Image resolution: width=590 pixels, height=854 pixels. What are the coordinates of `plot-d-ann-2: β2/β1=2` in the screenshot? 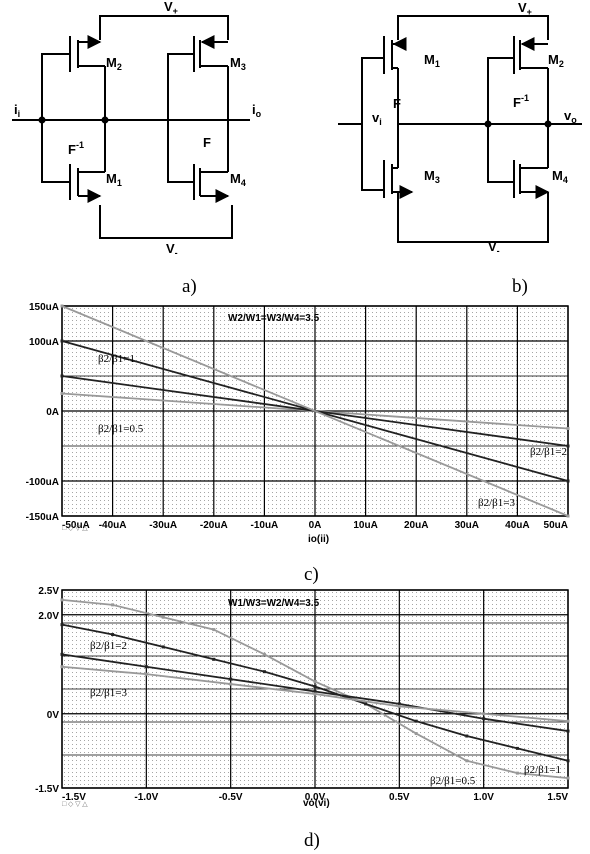 It's located at (108, 646).